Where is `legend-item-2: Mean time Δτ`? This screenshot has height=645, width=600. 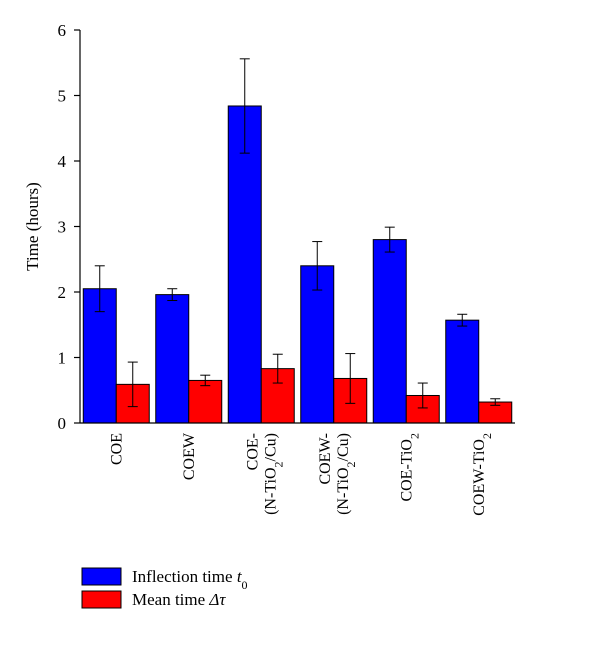 legend-item-2: Mean time Δτ is located at coordinates (153, 599).